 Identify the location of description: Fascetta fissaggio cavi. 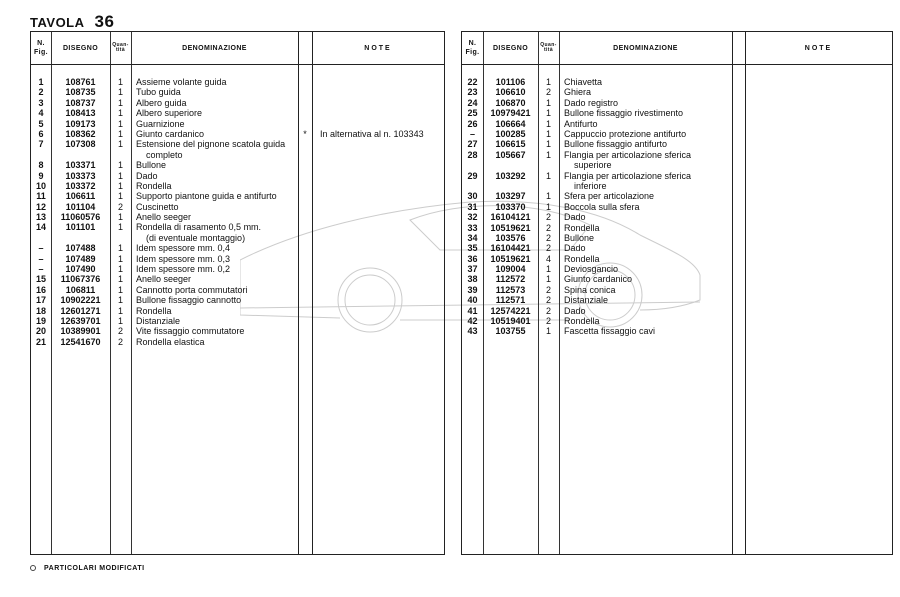
(649, 331).